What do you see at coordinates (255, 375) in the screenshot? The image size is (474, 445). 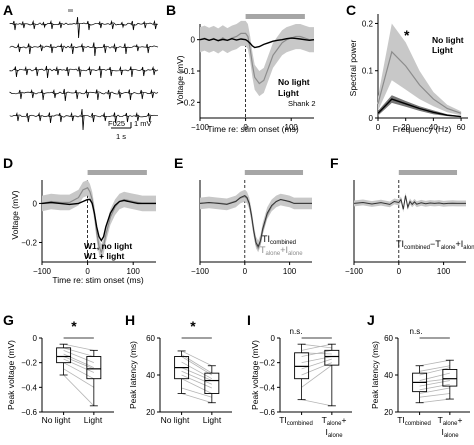 I see `panel-i-ylabel: Peak voltage (mV)` at bounding box center [255, 375].